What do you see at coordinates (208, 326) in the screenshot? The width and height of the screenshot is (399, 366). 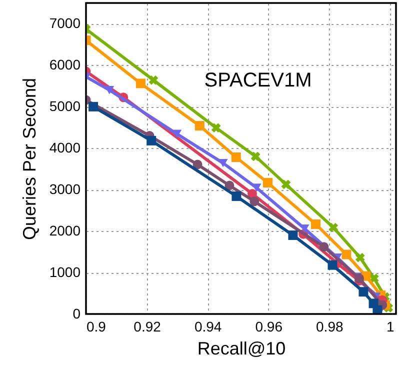 I see `x-tick-label: 0.94` at bounding box center [208, 326].